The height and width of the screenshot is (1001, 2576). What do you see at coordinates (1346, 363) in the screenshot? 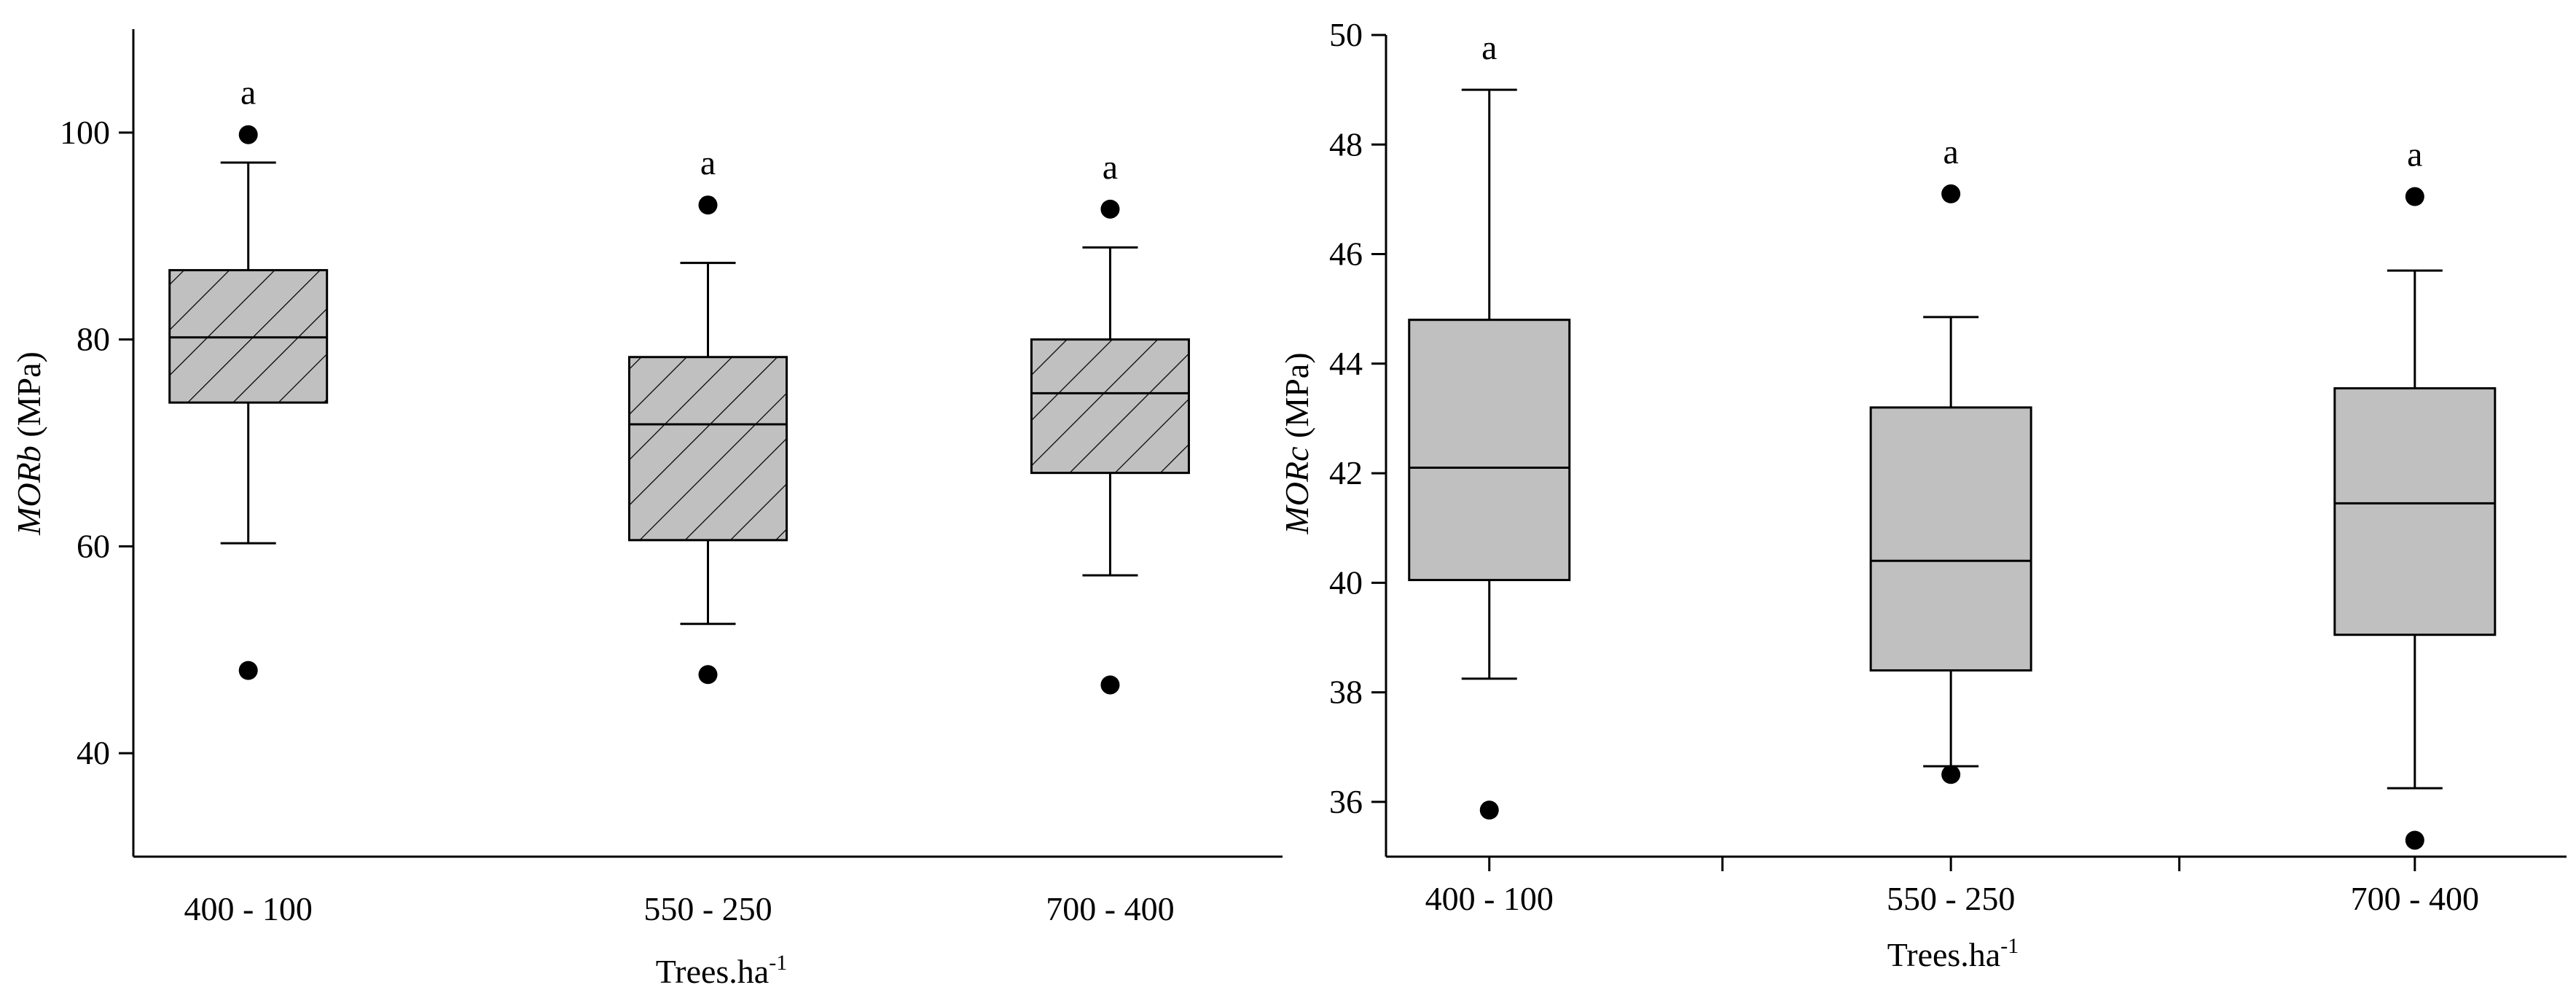
I see `y-tick-label: 44` at bounding box center [1346, 363].